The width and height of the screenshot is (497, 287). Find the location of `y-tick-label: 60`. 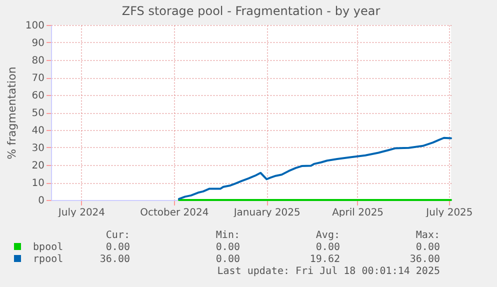

y-tick-label: 60 is located at coordinates (38, 96).